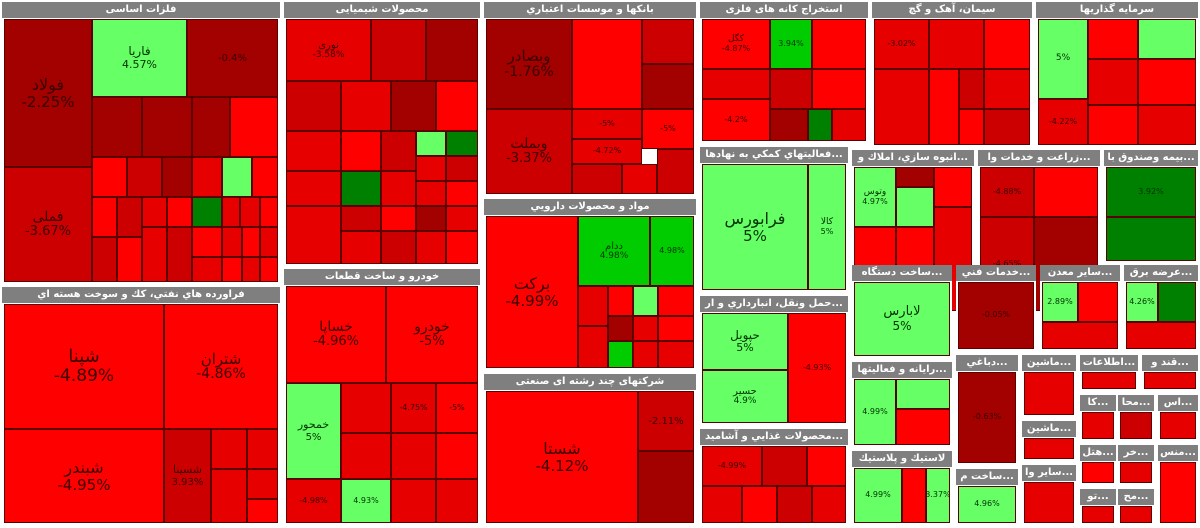 This screenshot has height=528, width=1200. Describe the element at coordinates (1170, 380) in the screenshot. I see `stock-tile-sugar-t1` at that location.